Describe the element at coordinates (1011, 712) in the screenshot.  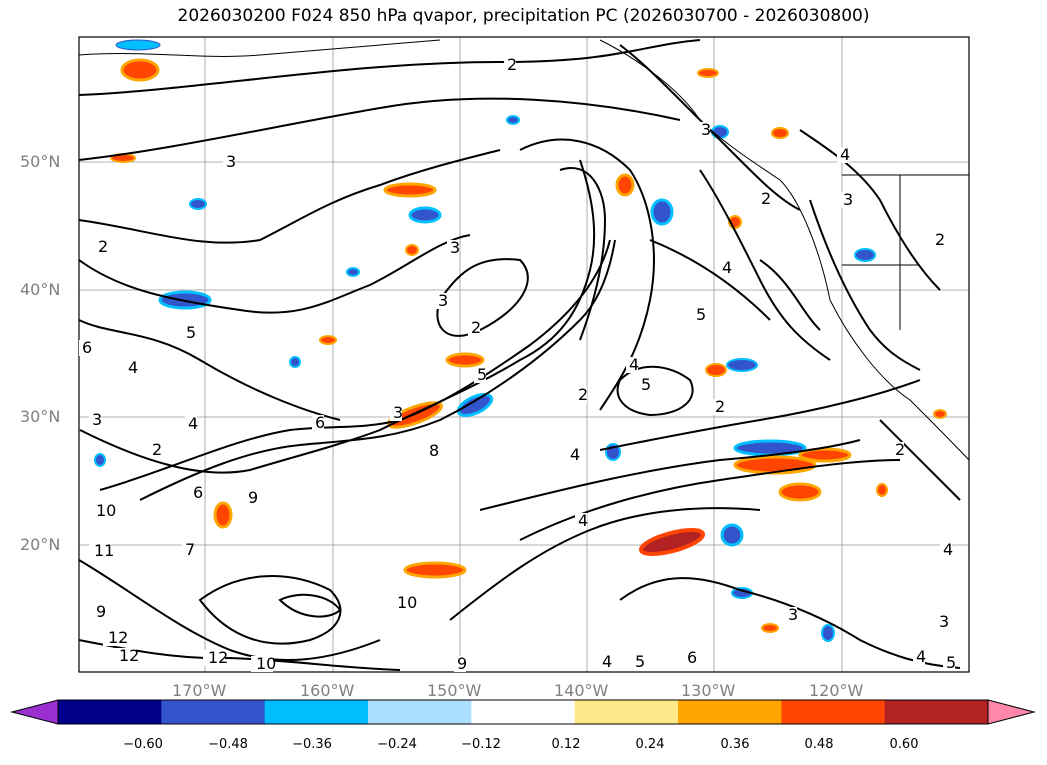
I see `colorbar-extend-right` at that location.